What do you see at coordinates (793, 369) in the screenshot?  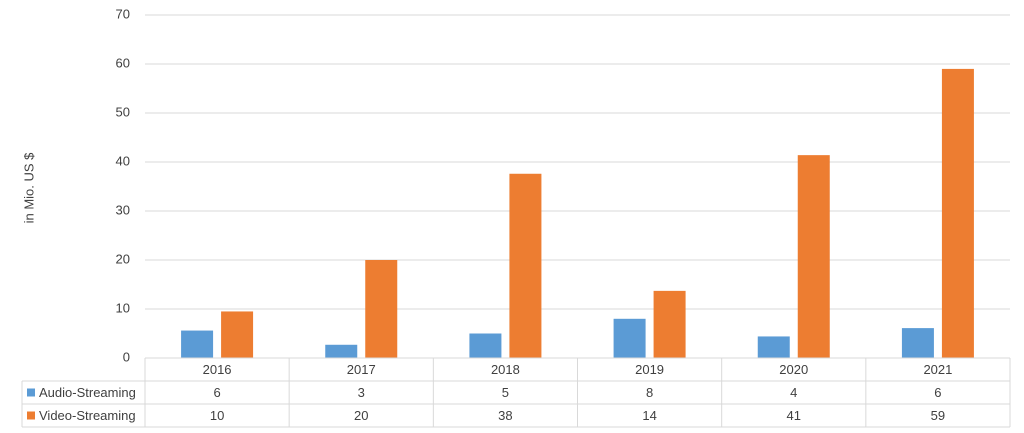 I see `x-tick-label: 2020` at bounding box center [793, 369].